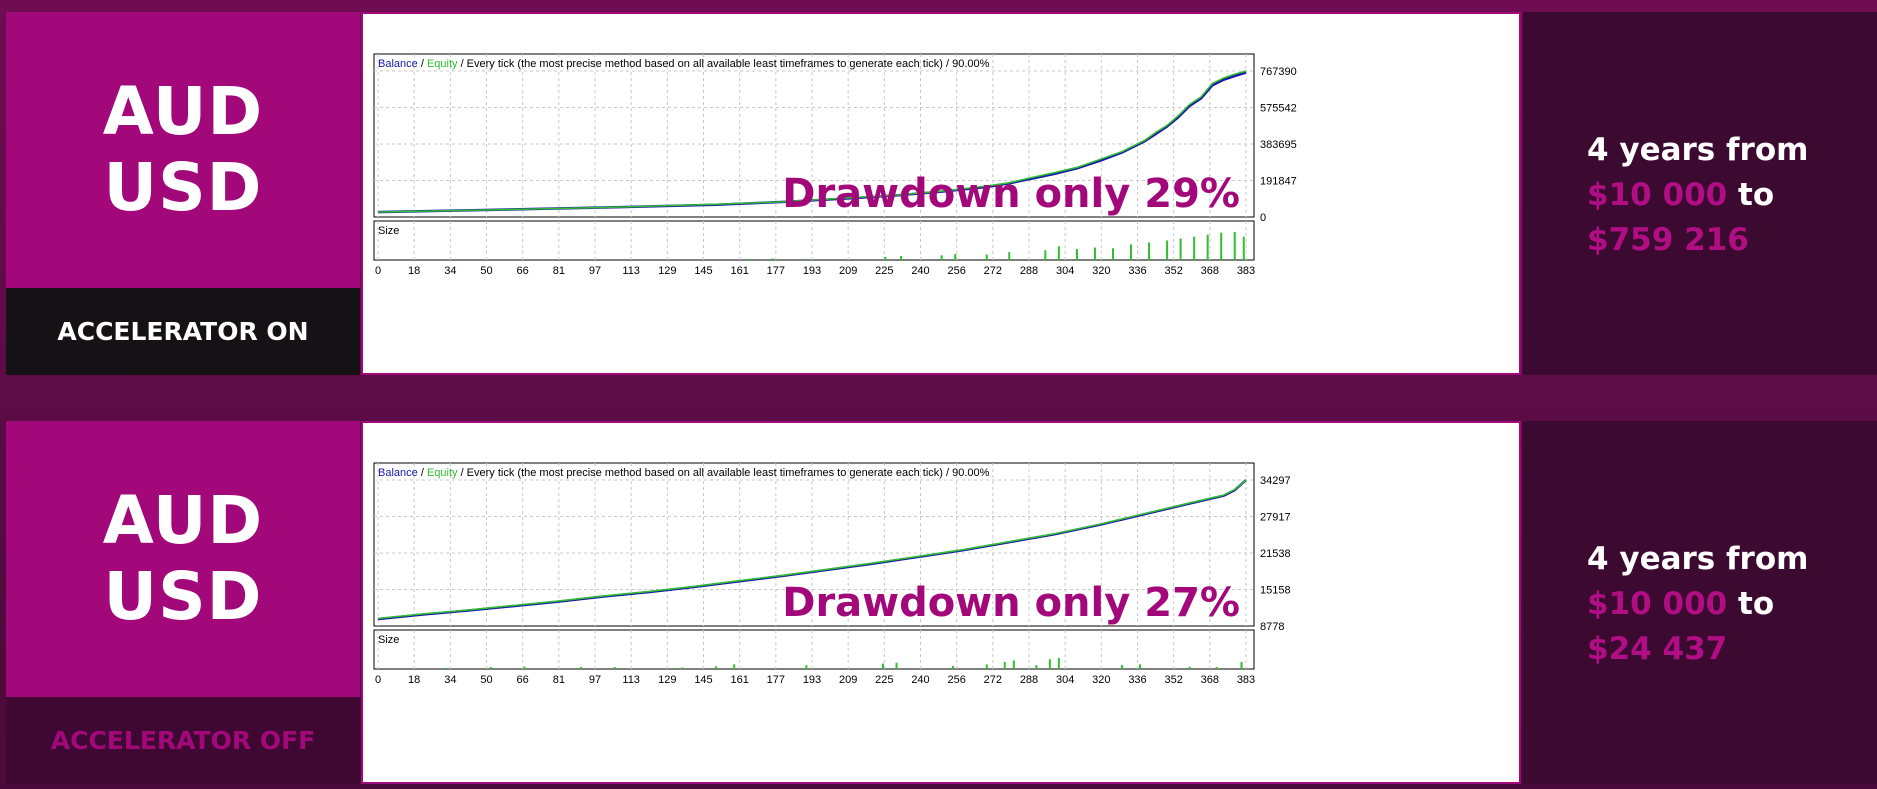 The image size is (1877, 789). I want to click on drawdown-text: Drawdown only 29%, so click(1011, 194).